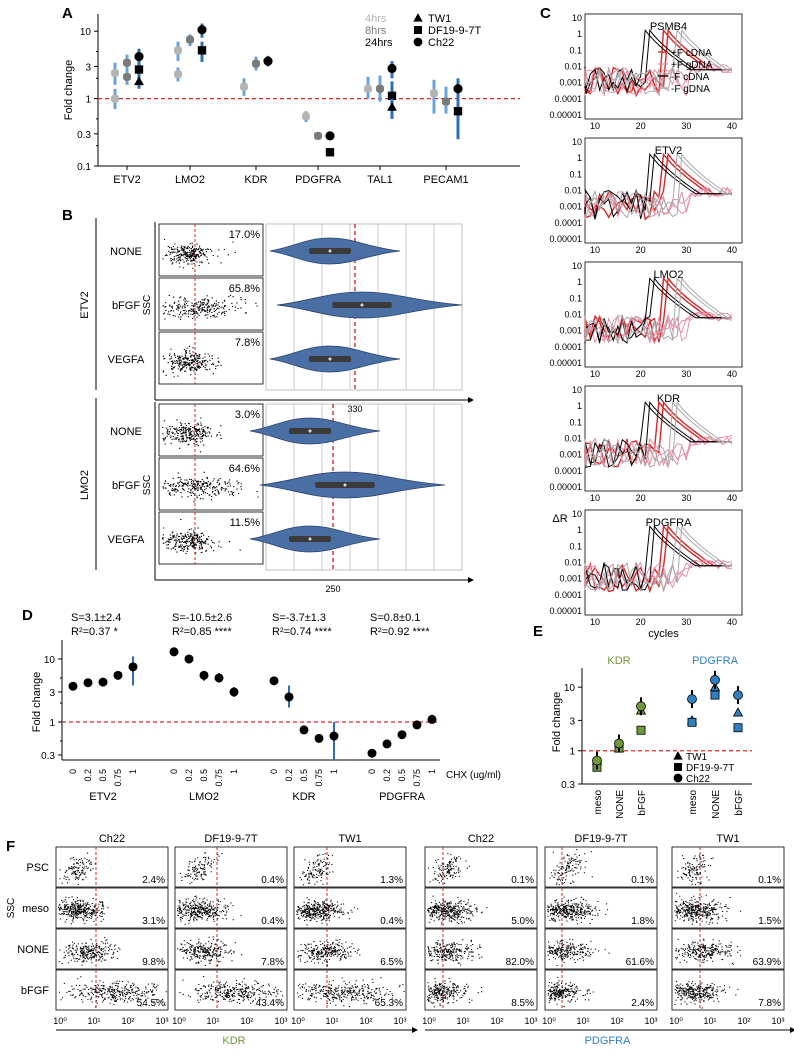 The image size is (794, 1062). Describe the element at coordinates (573, 191) in the screenshot. I see `c-ytick-label: 0.01` at that location.